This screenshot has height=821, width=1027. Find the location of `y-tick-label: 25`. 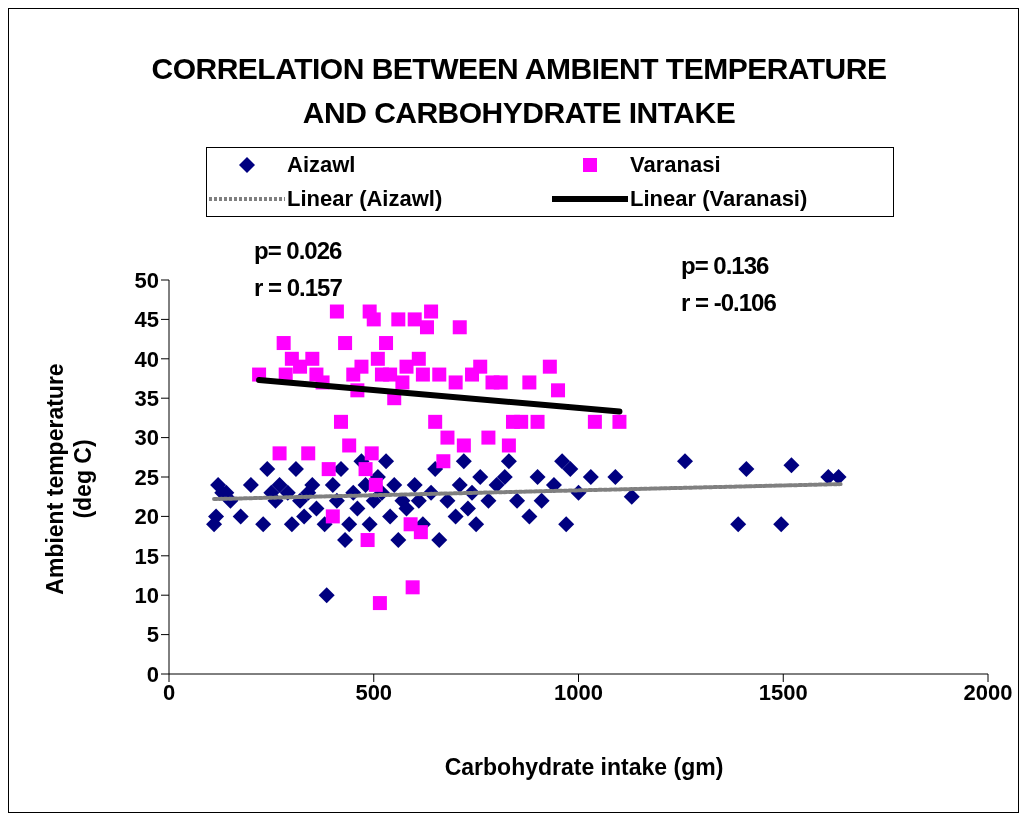

y-tick-label: 25 is located at coordinates (146, 477).